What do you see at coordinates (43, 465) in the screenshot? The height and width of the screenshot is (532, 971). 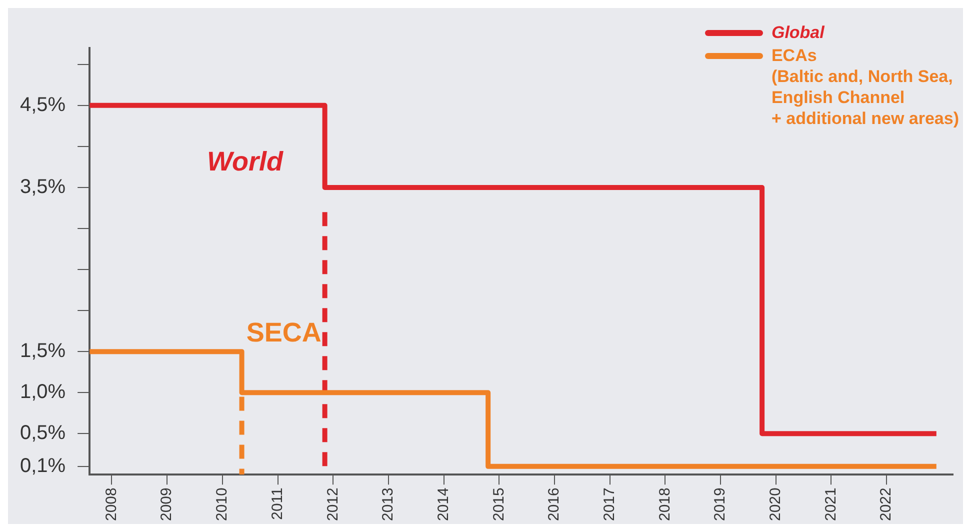 I see `y-tick-label: 0,1%` at bounding box center [43, 465].